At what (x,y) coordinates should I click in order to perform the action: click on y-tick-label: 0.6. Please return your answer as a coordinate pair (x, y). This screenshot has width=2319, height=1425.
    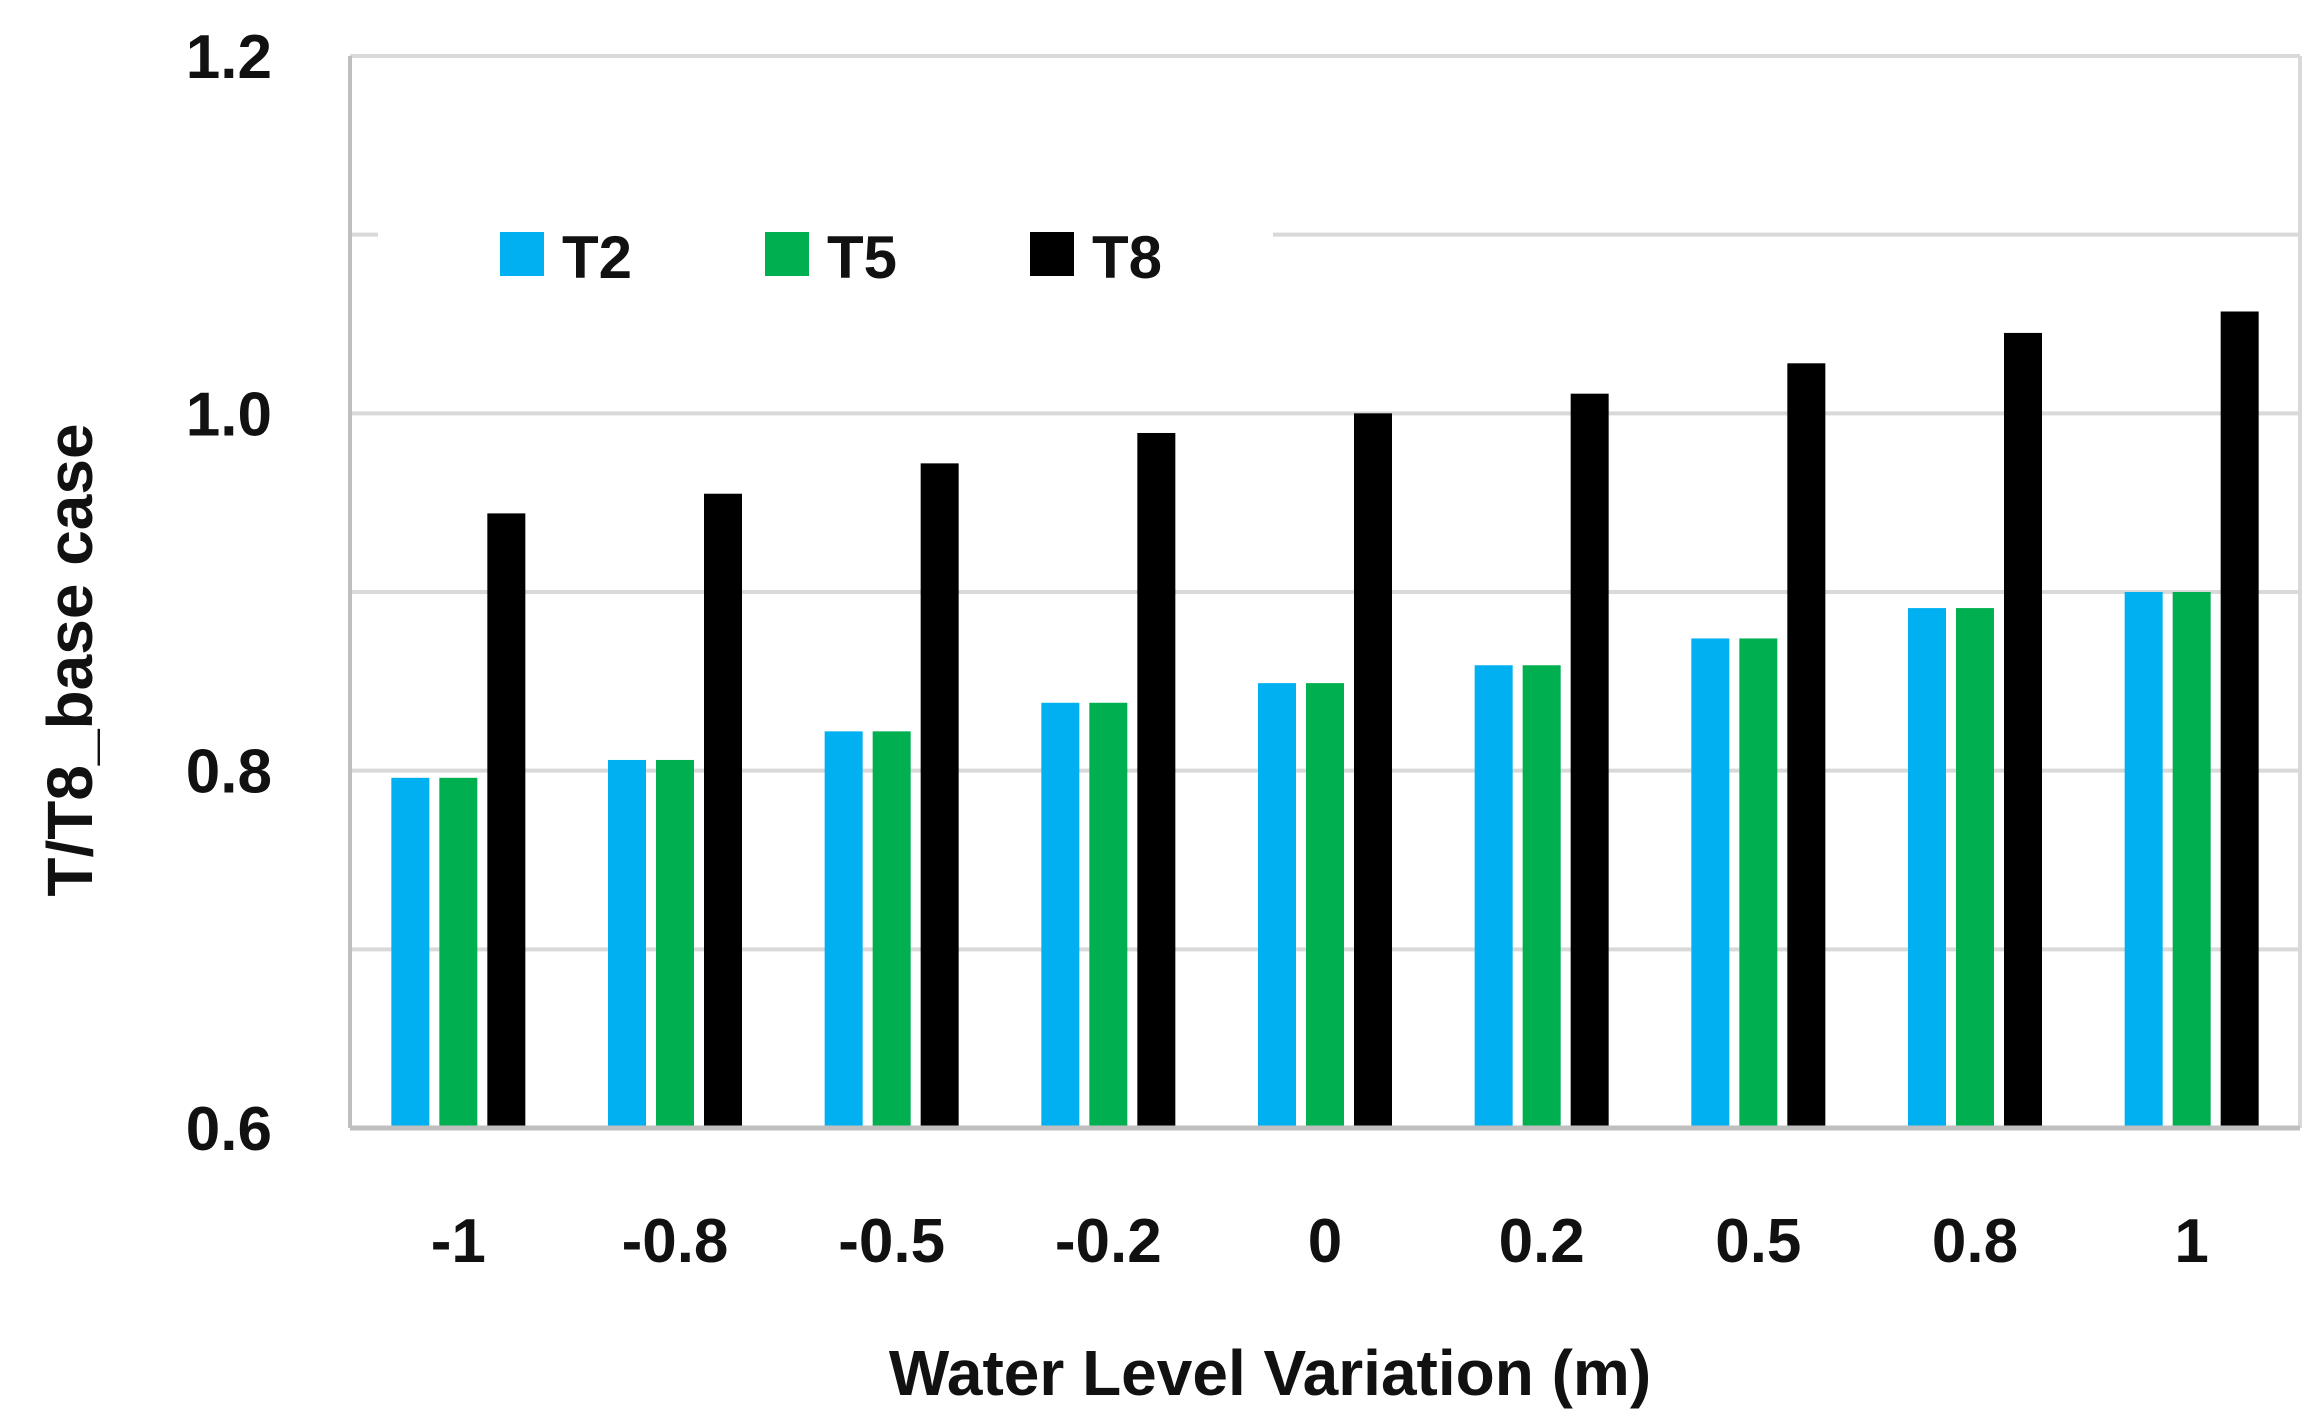
    Looking at the image, I should click on (229, 1129).